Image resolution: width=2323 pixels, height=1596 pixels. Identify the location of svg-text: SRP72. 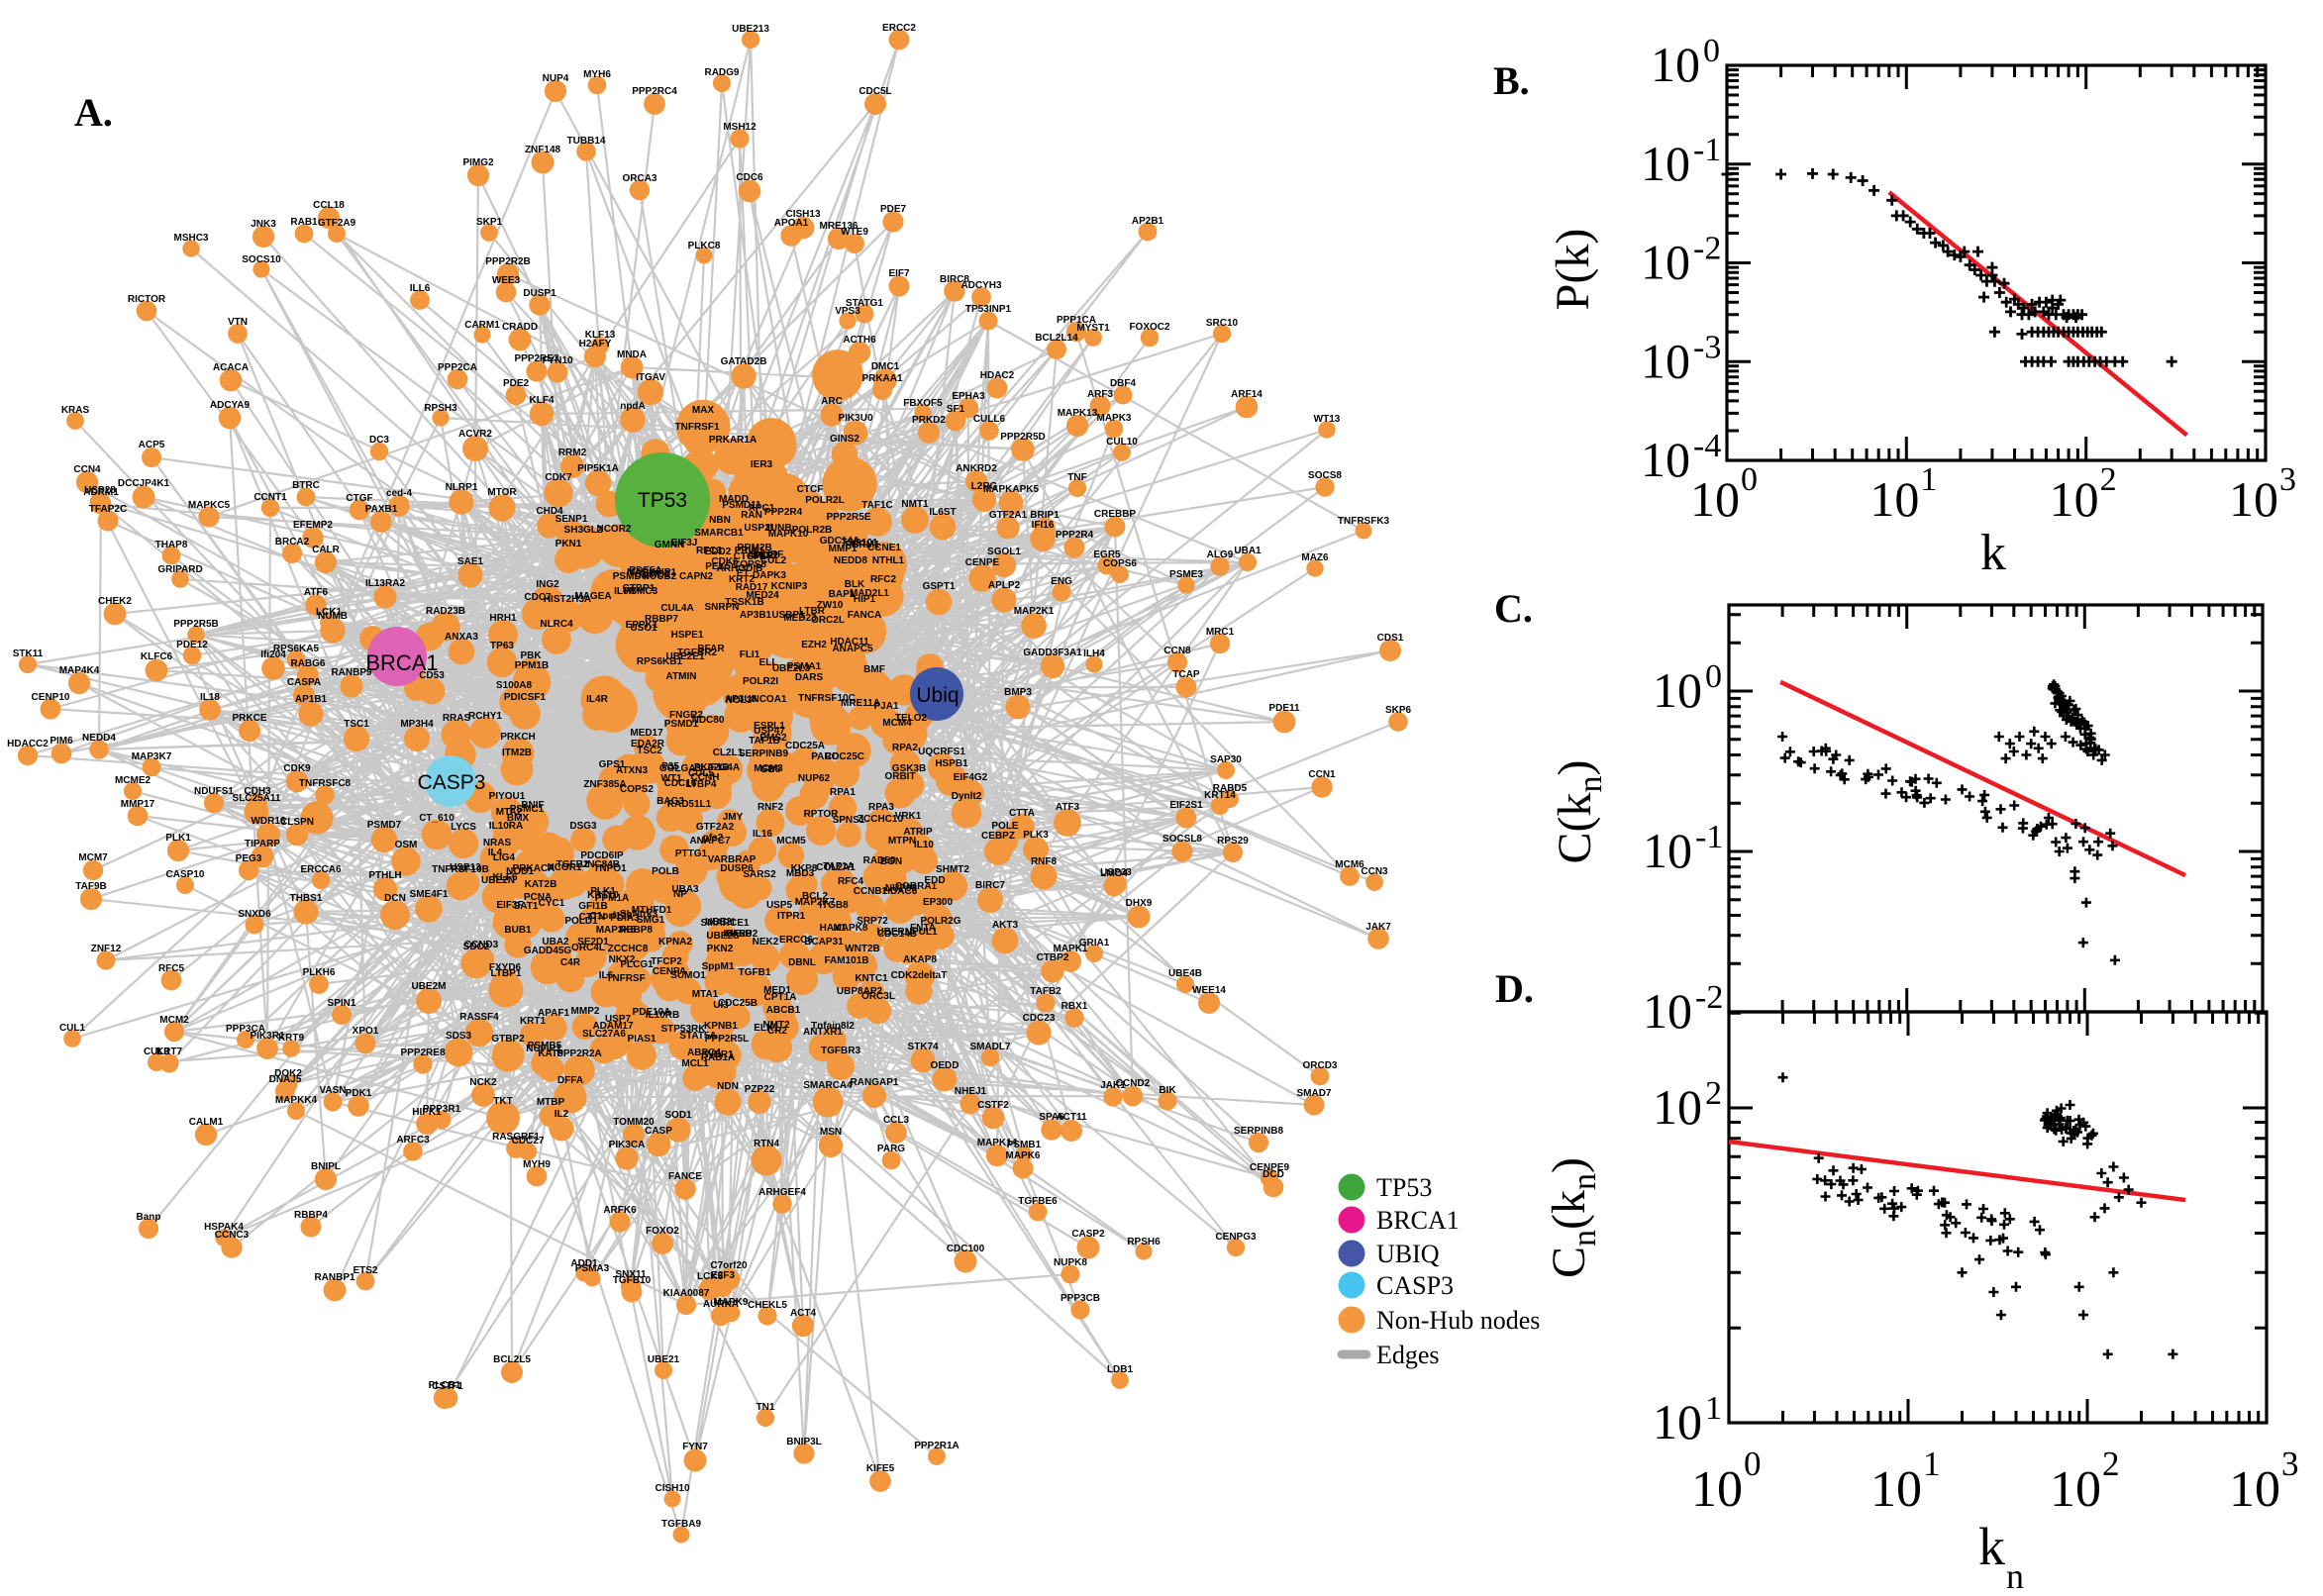
(872, 921).